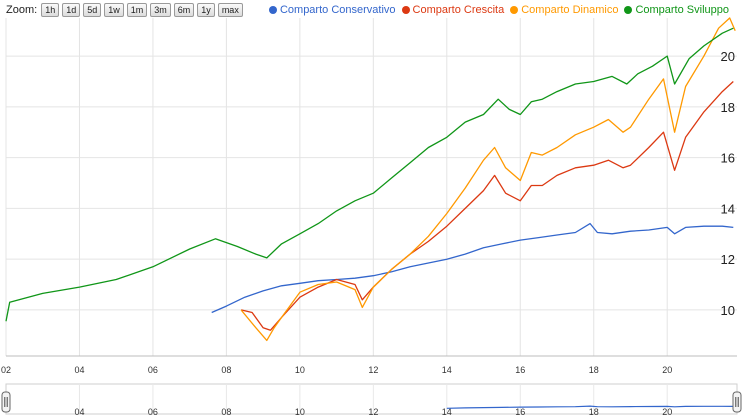  Describe the element at coordinates (79, 412) in the screenshot. I see `navigator-tick-label: 04` at that location.